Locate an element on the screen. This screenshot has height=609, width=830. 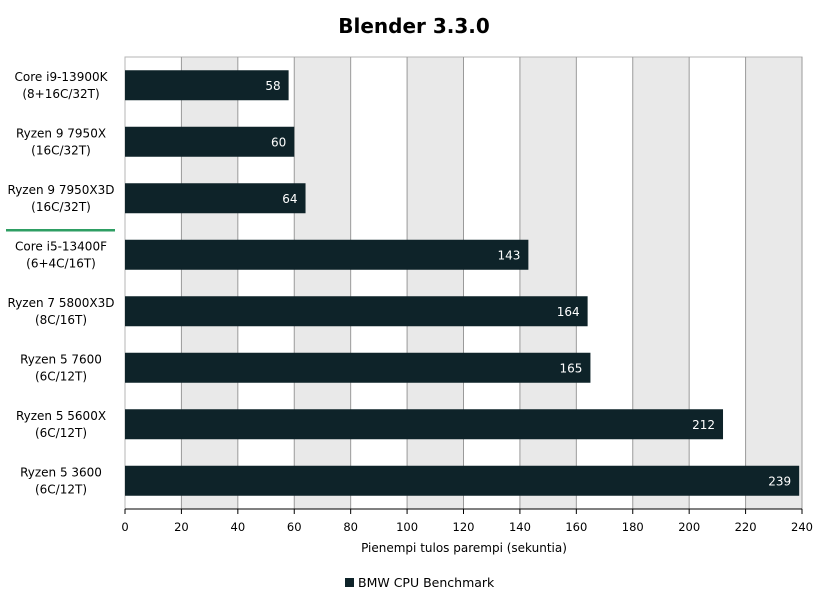
category-label: Ryzen 5 3600 is located at coordinates (61, 472).